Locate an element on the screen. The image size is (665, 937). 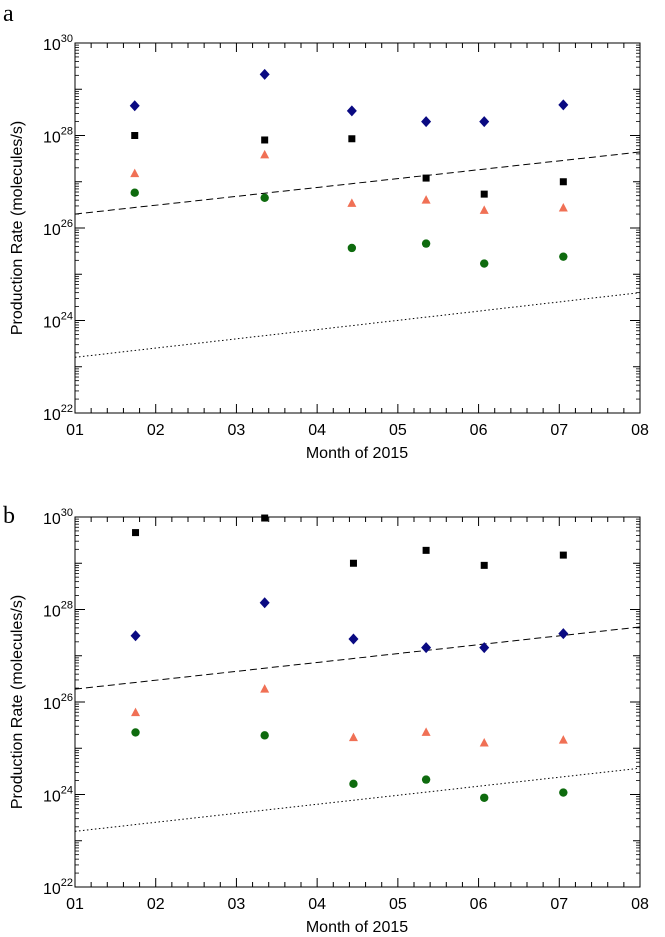
panel-a-x-axis-title: Month of 2015 is located at coordinates (357, 453).